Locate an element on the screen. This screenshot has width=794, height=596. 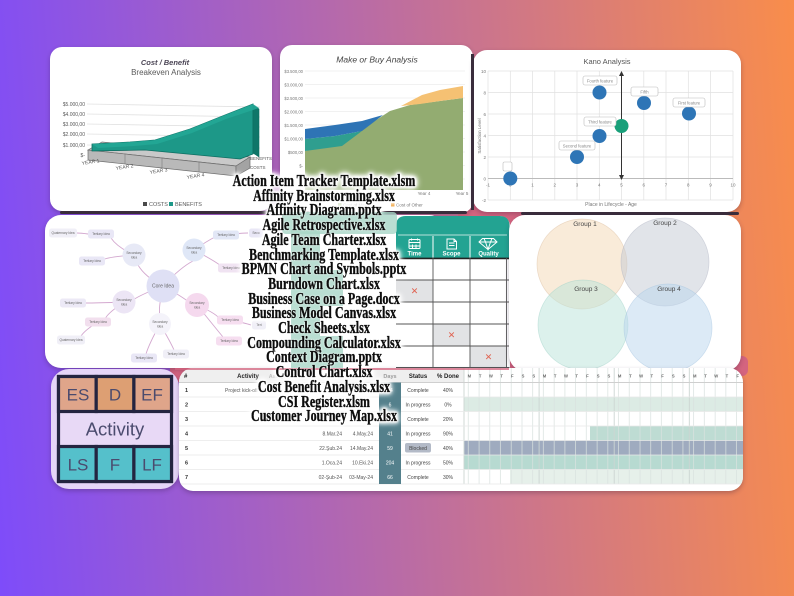
svg-text: Tert is located at coordinates (258, 325).